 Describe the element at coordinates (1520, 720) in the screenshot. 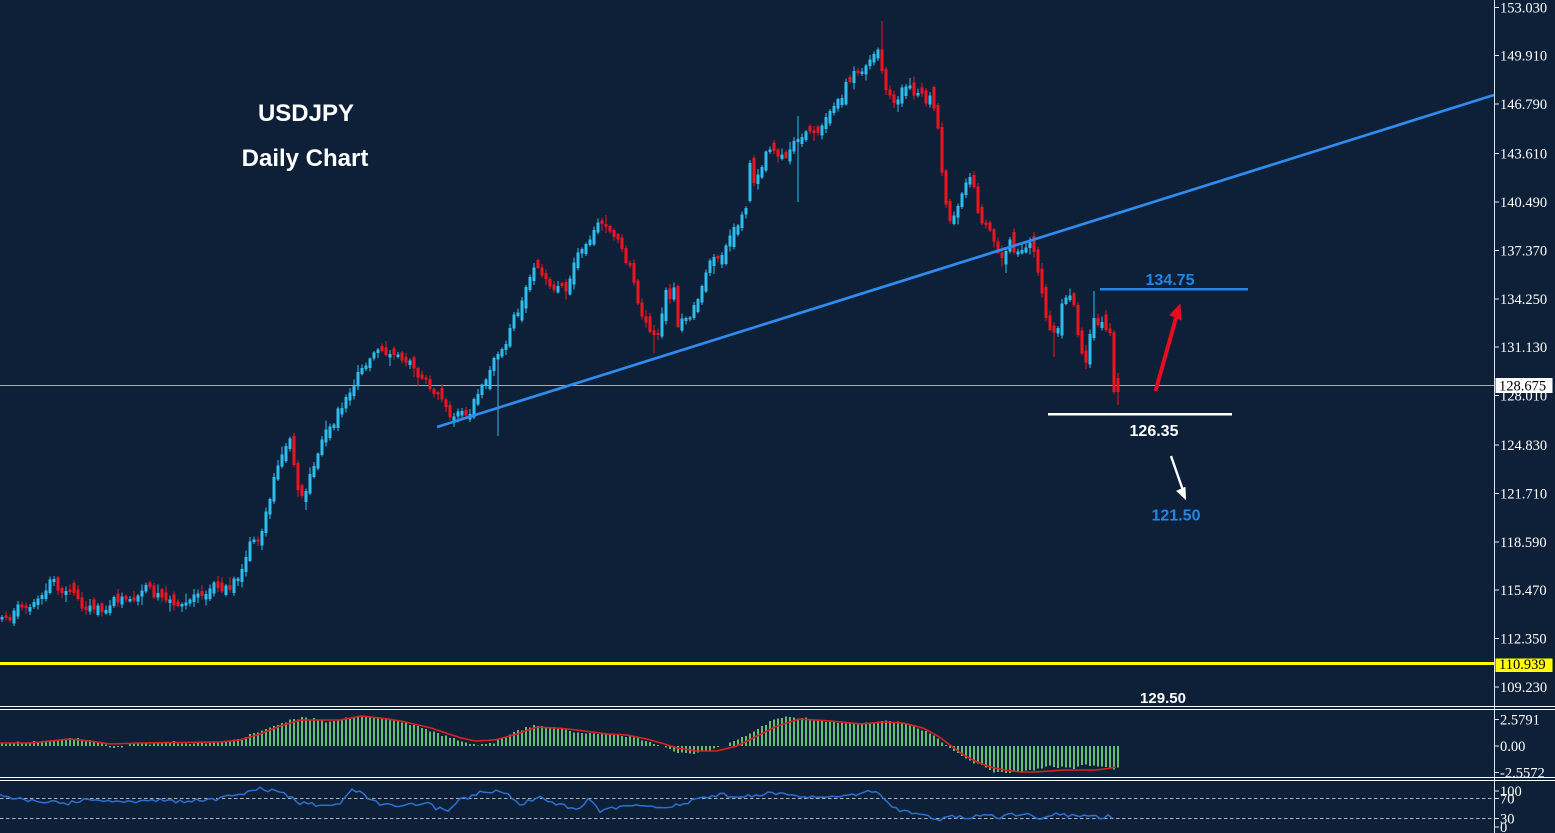

I see `svg-text: 2.5791` at that location.